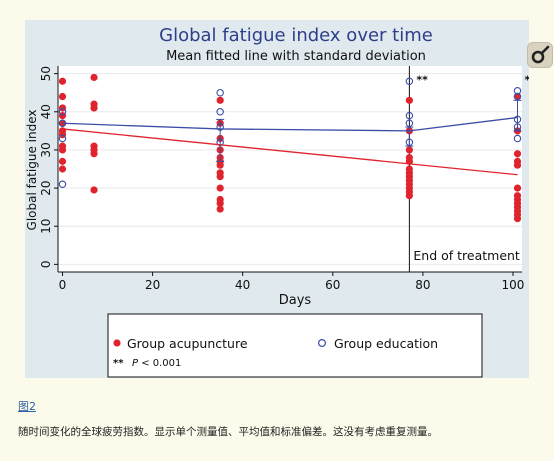  I want to click on fitted-lines, so click(292, 137).